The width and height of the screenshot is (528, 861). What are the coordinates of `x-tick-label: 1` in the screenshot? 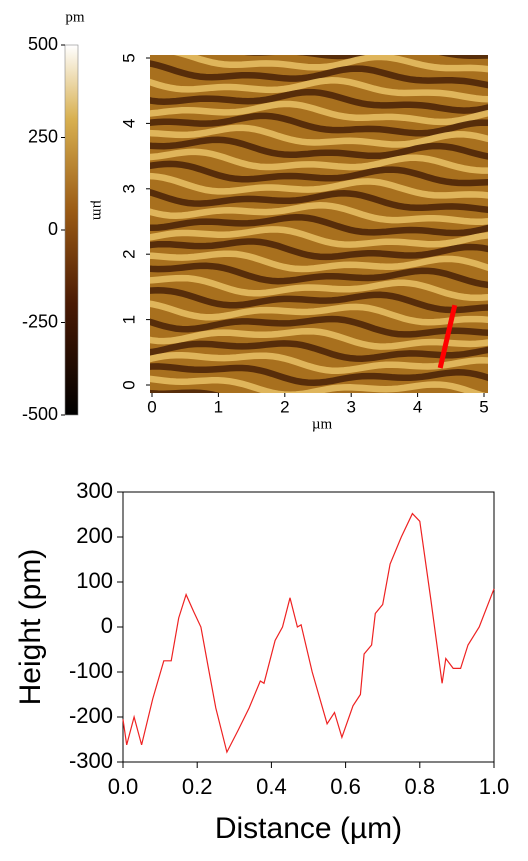 It's located at (218, 406).